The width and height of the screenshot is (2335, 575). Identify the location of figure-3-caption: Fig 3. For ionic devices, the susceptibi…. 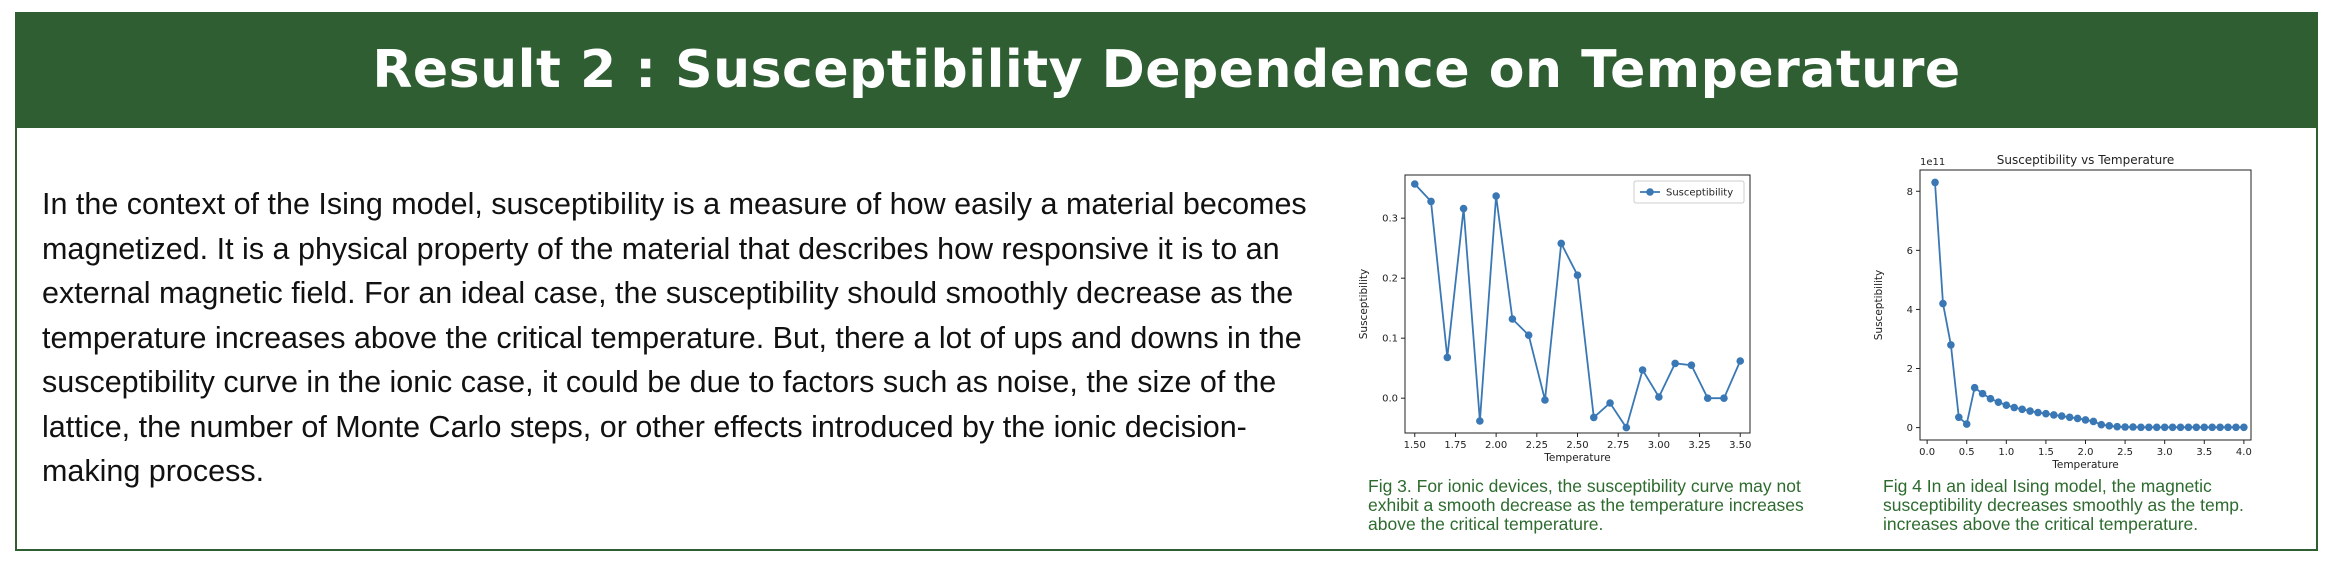
(1586, 505).